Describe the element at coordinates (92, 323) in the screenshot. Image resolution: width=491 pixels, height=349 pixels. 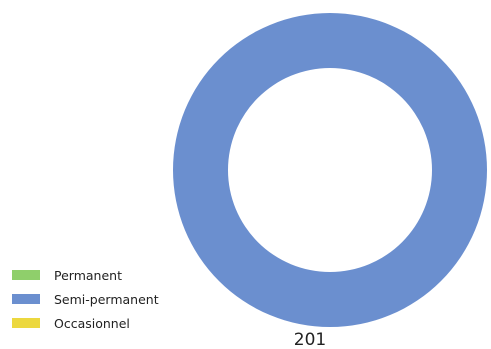
I see `legend-label-occasionnel: Occasionnel` at that location.